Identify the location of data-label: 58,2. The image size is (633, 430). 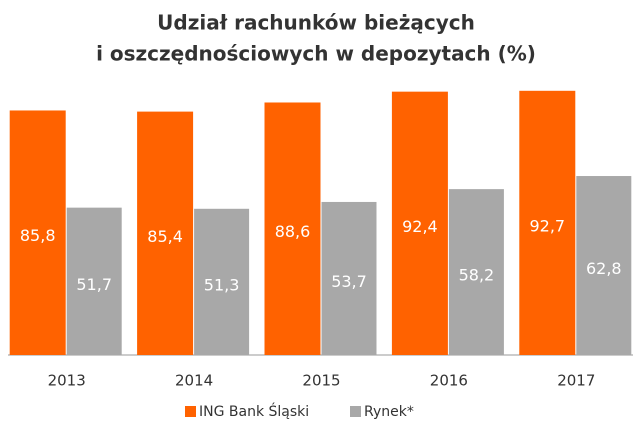
(477, 275).